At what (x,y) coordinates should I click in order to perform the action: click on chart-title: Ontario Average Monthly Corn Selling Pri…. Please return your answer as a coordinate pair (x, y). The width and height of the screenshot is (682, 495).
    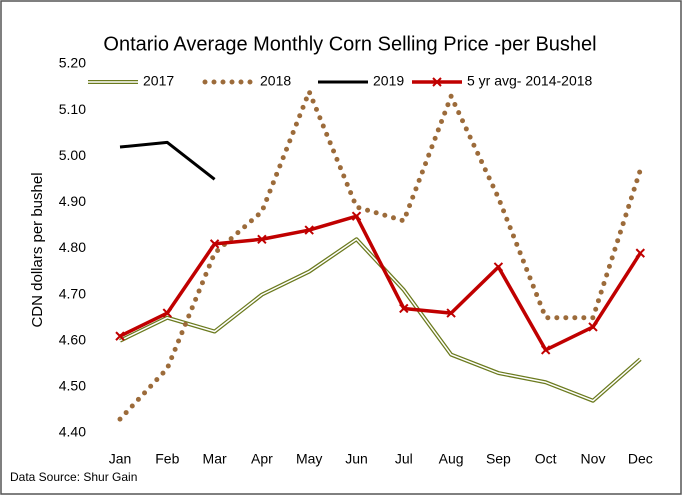
    Looking at the image, I should click on (349, 44).